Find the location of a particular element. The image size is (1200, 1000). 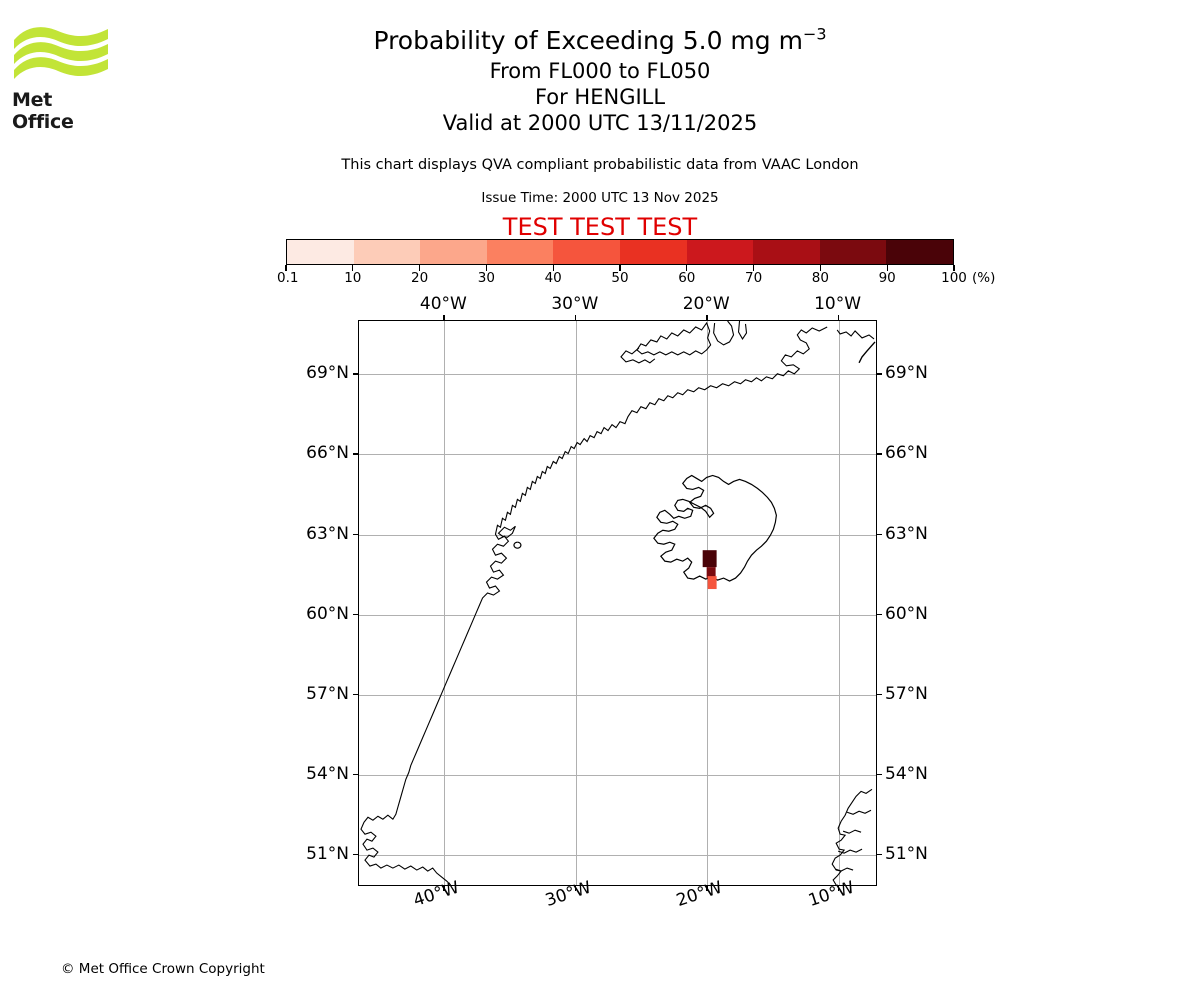

colorbar-label-90: 90 is located at coordinates (887, 278).